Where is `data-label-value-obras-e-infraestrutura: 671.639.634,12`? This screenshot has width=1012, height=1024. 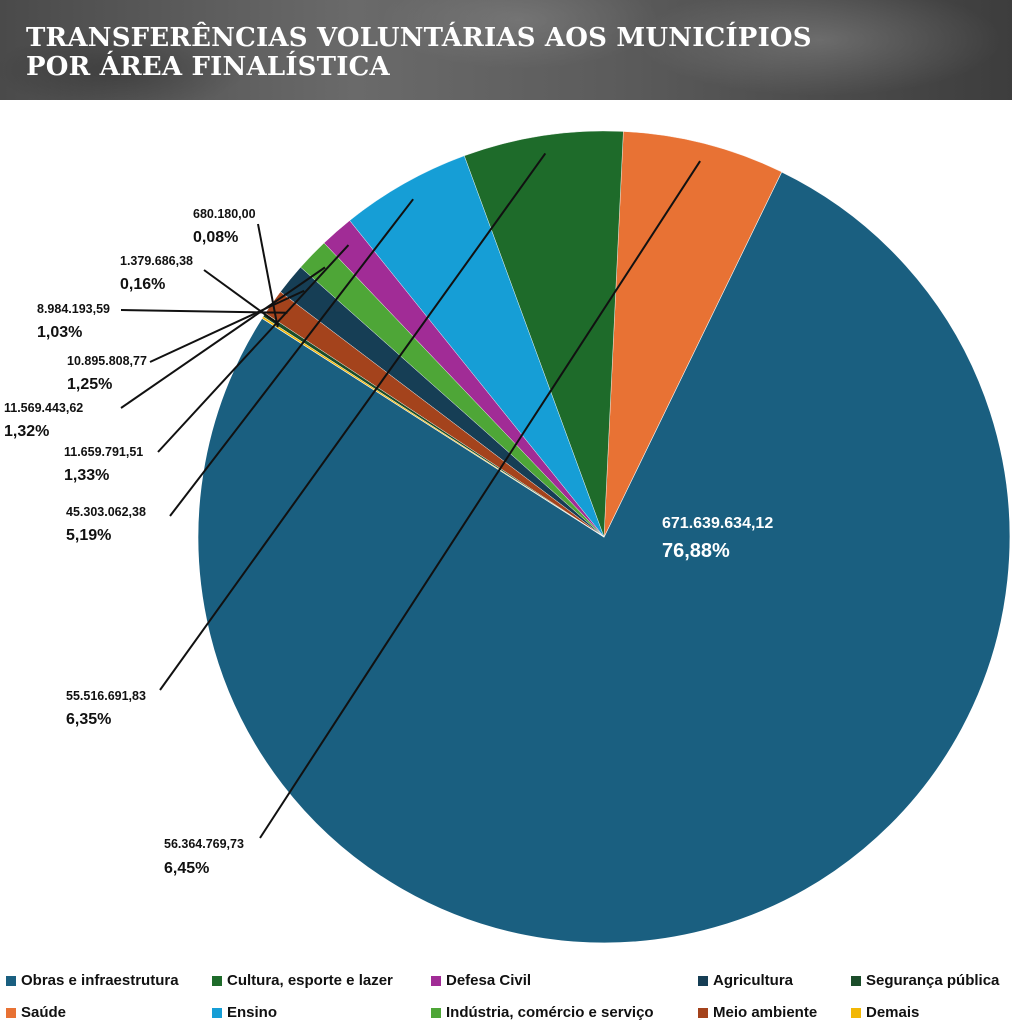
data-label-value-obras-e-infraestrutura: 671.639.634,12 is located at coordinates (717, 523).